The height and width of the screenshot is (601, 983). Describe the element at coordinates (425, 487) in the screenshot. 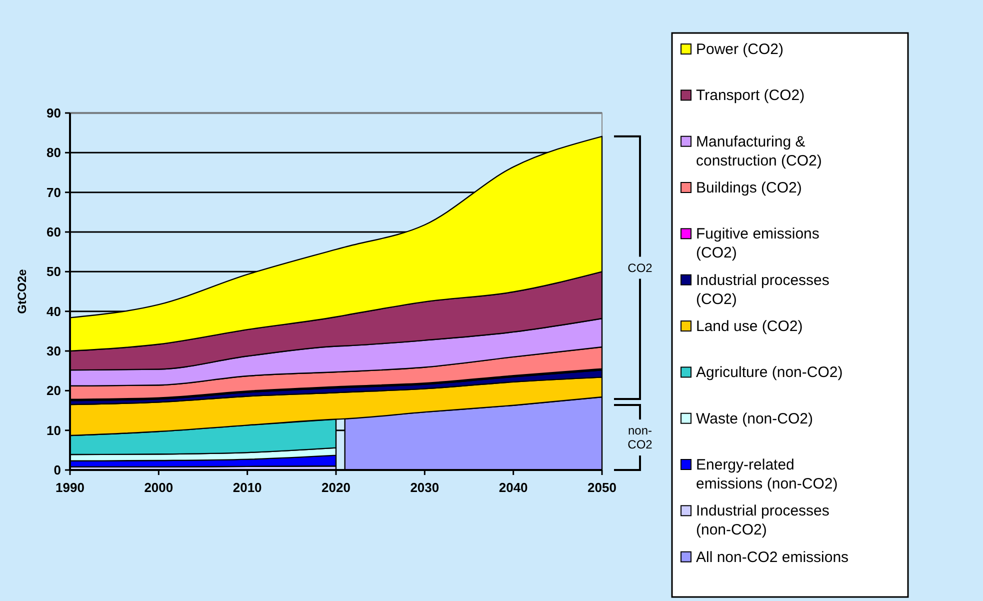

I see `x-tick-label: 2030` at that location.